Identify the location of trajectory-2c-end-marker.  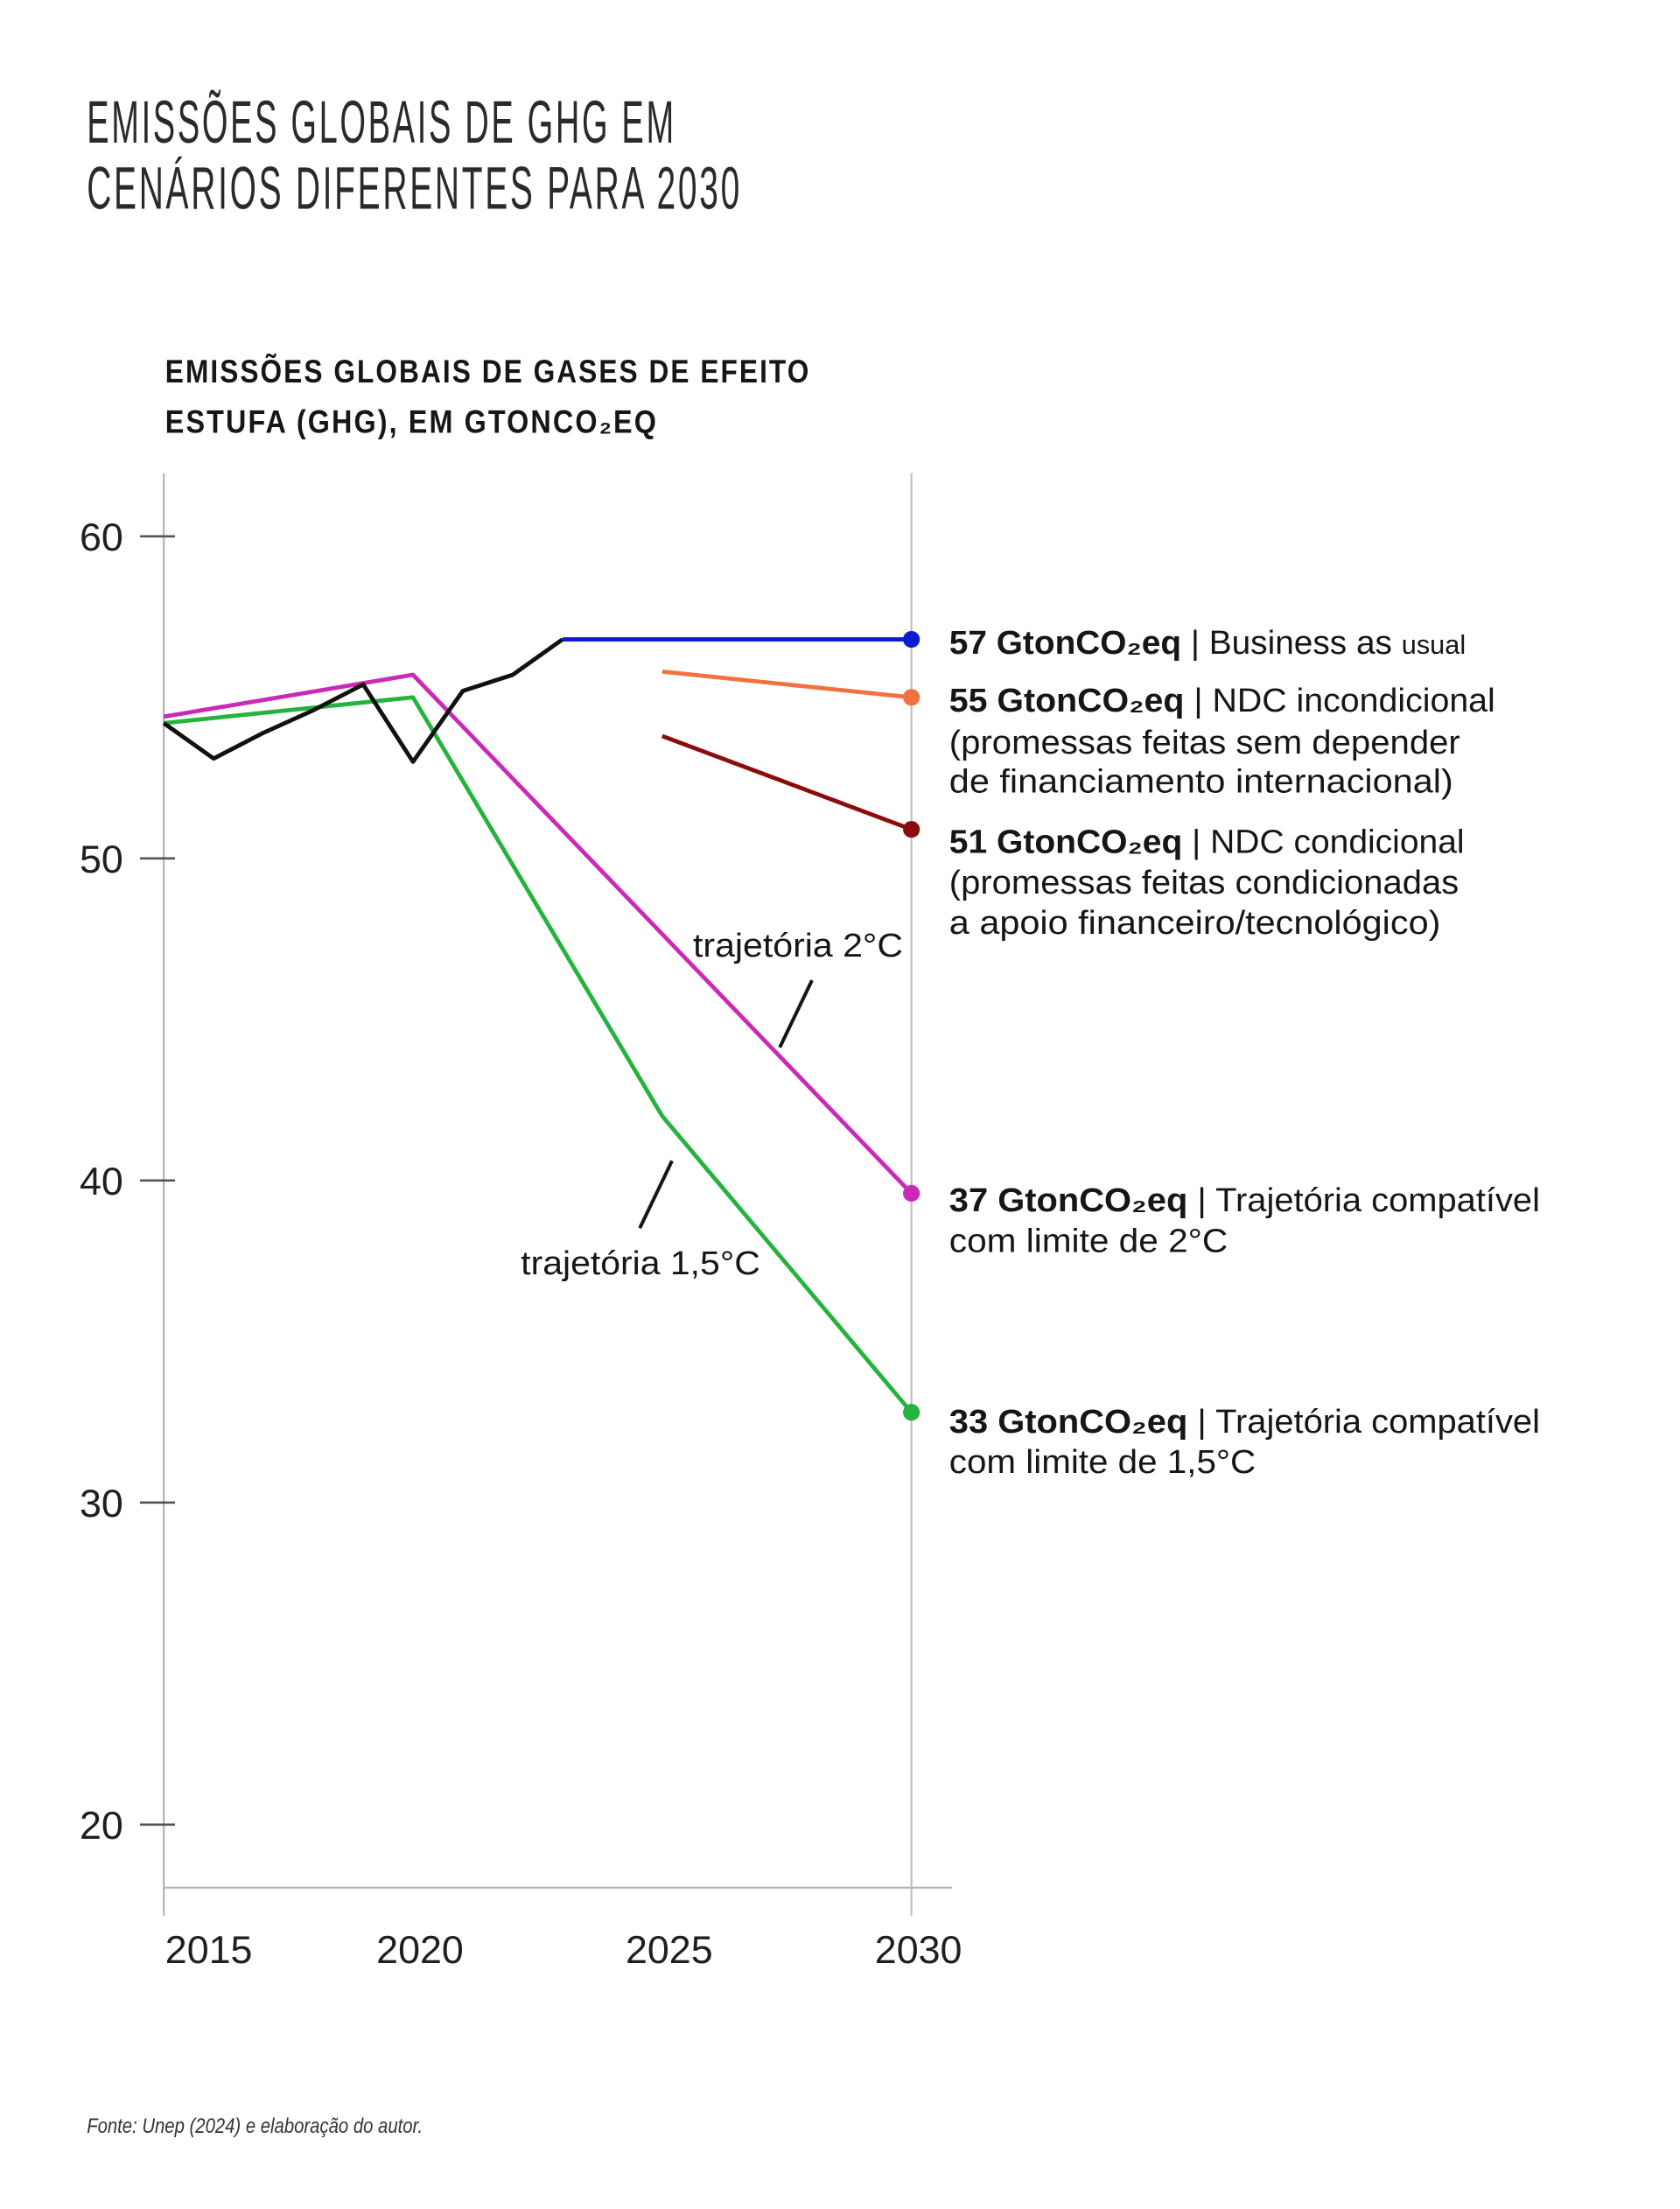
(911, 1193).